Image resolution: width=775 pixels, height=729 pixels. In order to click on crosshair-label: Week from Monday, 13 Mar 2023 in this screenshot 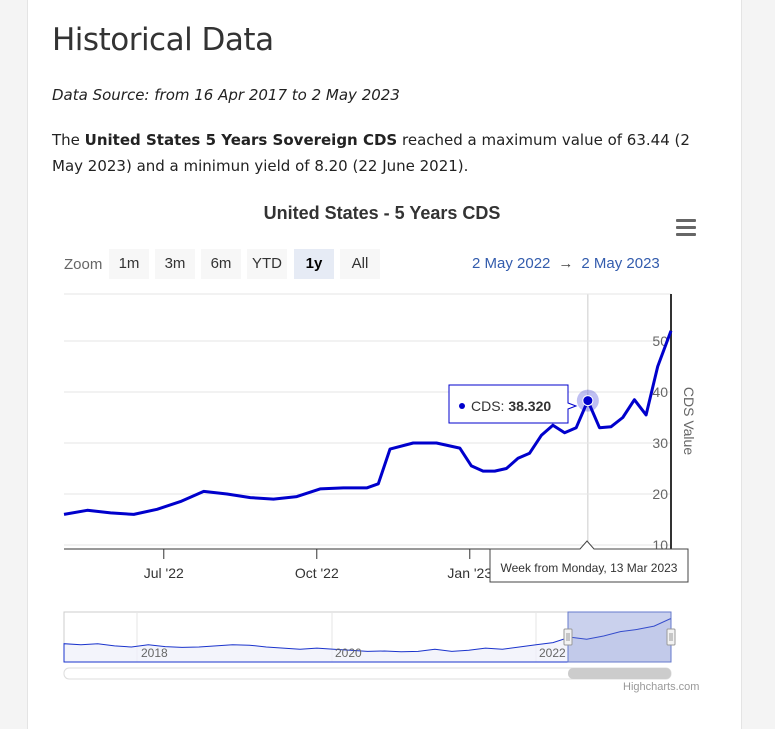, I will do `click(589, 561)`.